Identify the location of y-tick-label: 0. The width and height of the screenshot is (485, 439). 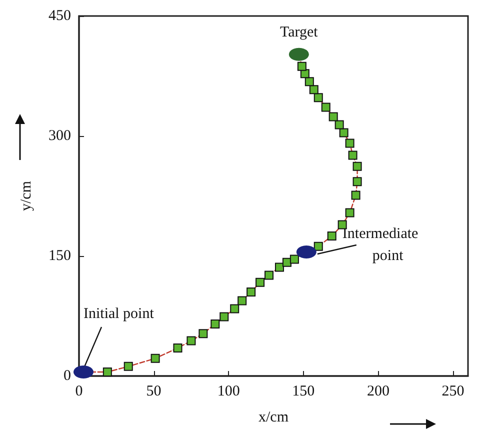
(67, 376).